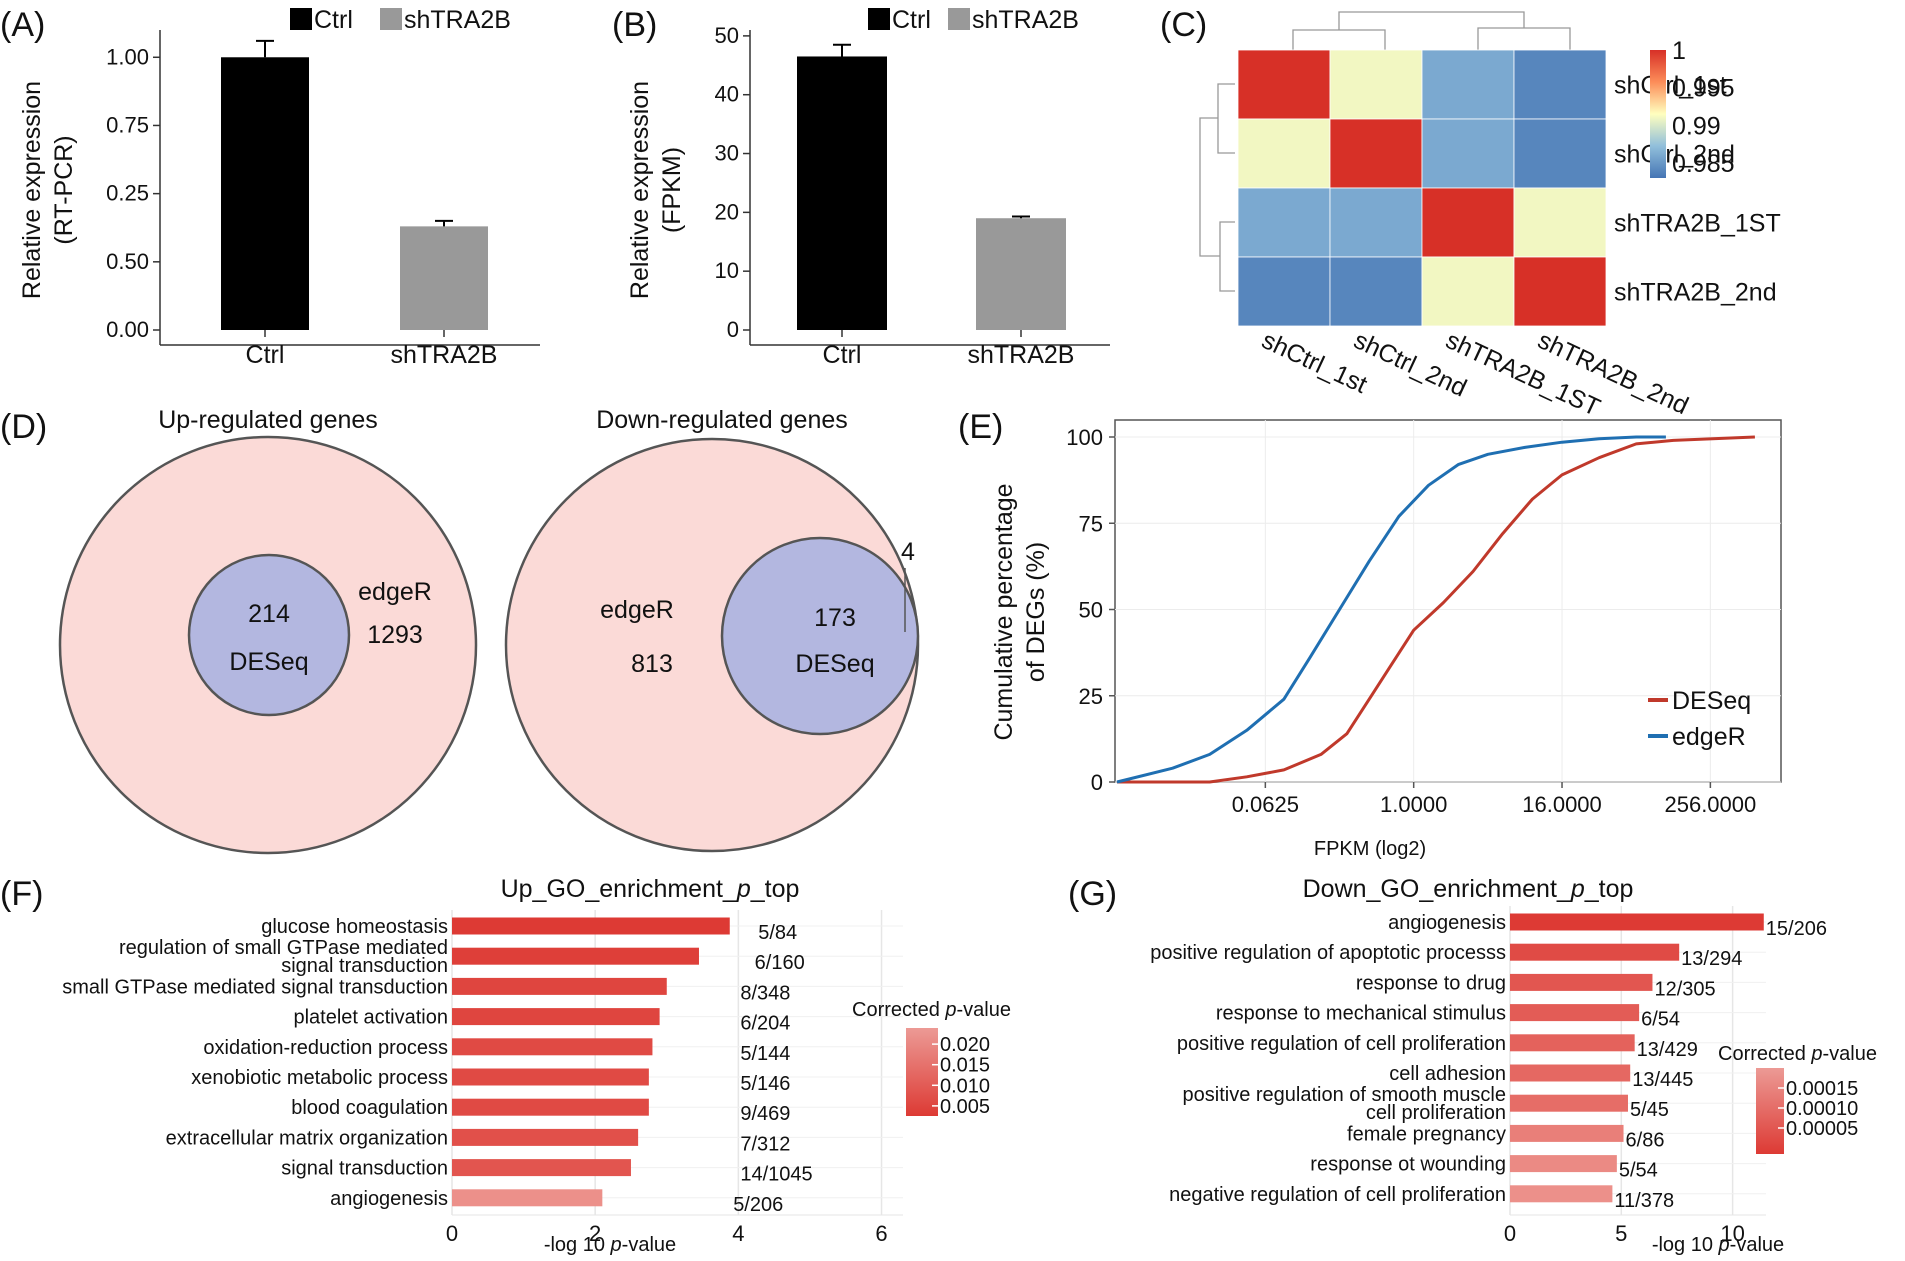 Image resolution: width=1905 pixels, height=1261 pixels. Describe the element at coordinates (1097, 782) in the screenshot. I see `e-ytick-label: 0` at that location.